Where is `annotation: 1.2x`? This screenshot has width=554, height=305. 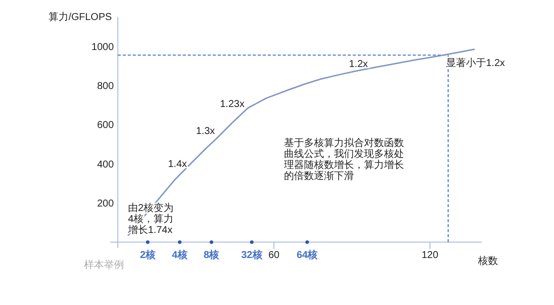
annotation: 1.2x is located at coordinates (358, 64).